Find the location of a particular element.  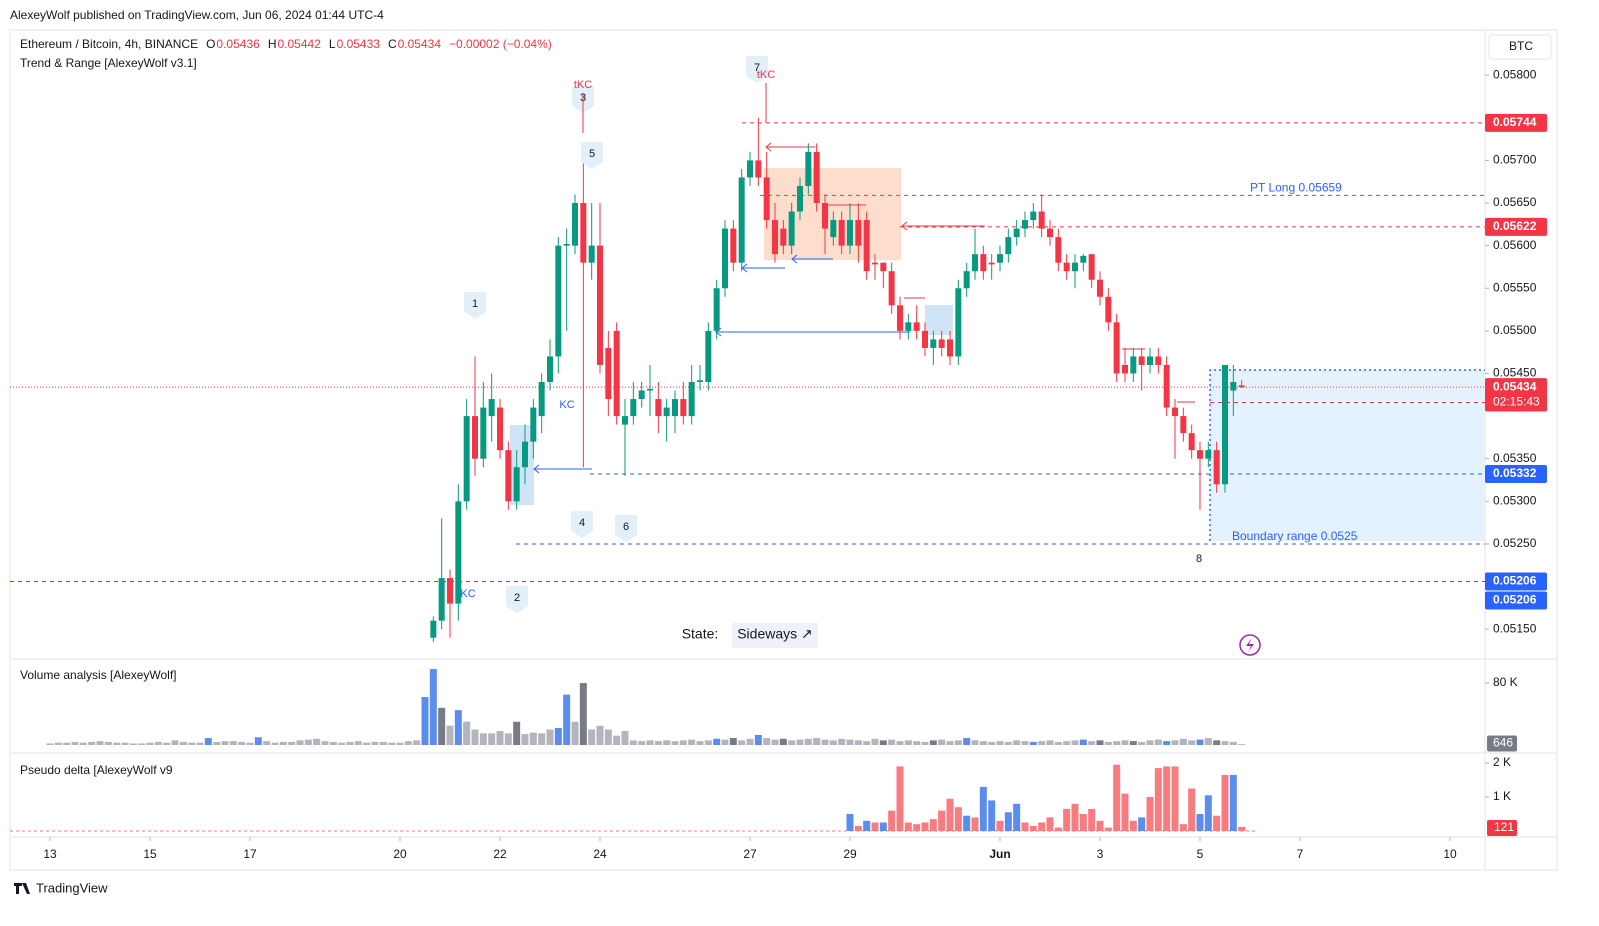

state-label: State: is located at coordinates (700, 634).